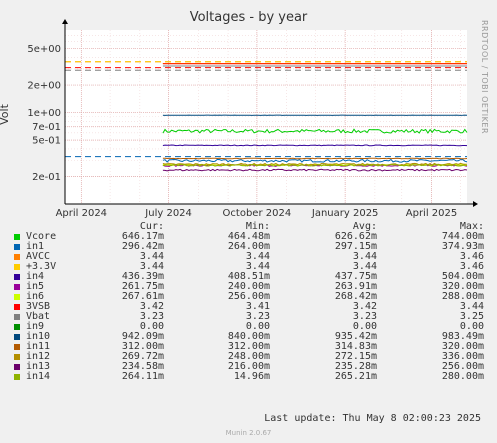 This screenshot has width=497, height=443. I want to click on legend-min-value: 3.23, so click(257, 316).